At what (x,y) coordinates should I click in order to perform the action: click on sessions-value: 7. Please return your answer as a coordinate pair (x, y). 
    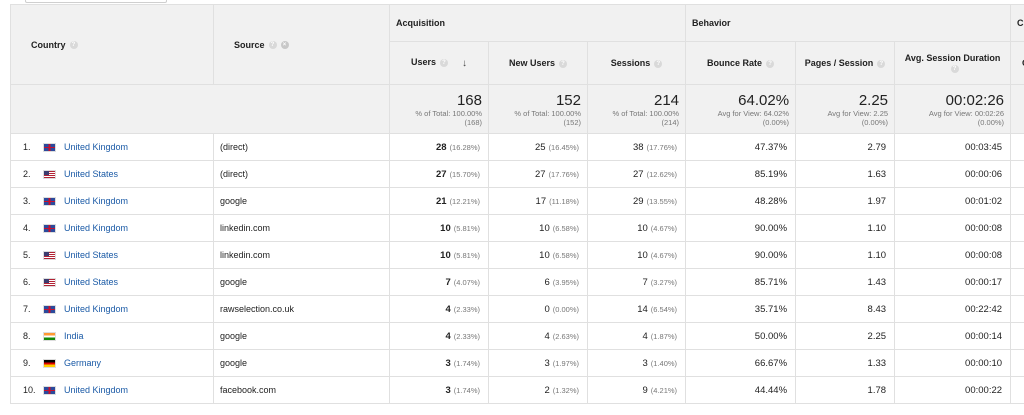
    Looking at the image, I should click on (645, 282).